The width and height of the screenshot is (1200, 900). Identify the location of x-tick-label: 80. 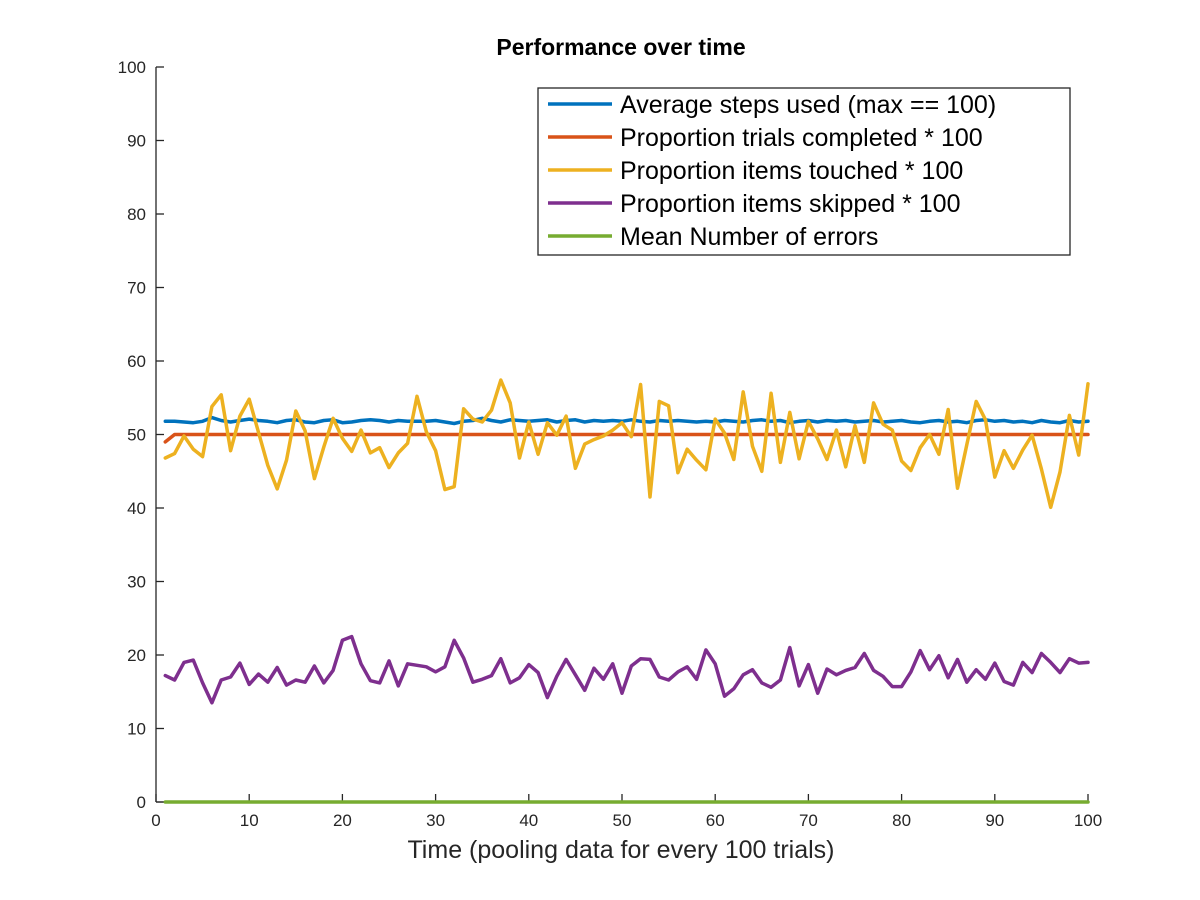
(901, 820).